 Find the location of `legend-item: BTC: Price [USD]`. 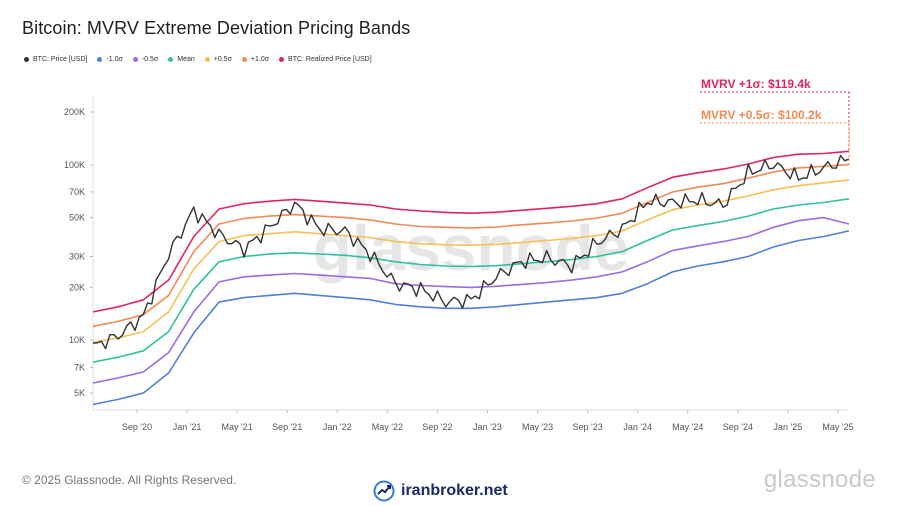

legend-item: BTC: Price [USD] is located at coordinates (55, 59).